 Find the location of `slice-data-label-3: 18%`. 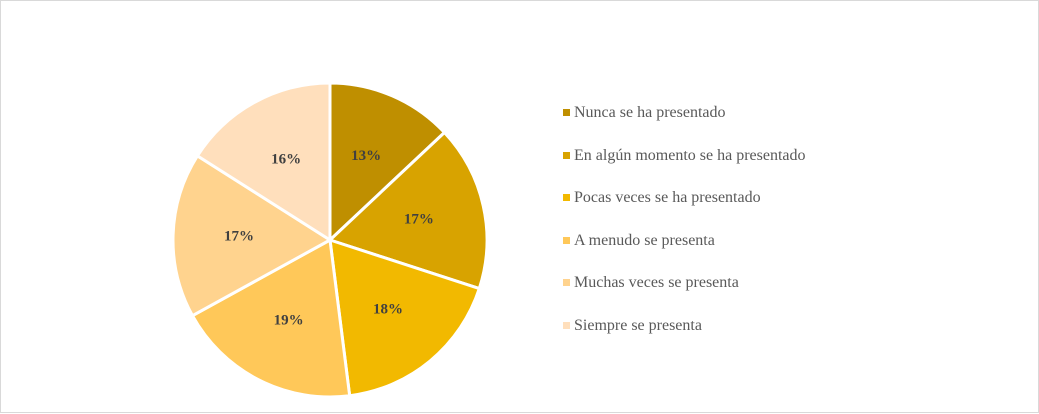

slice-data-label-3: 18% is located at coordinates (388, 310).